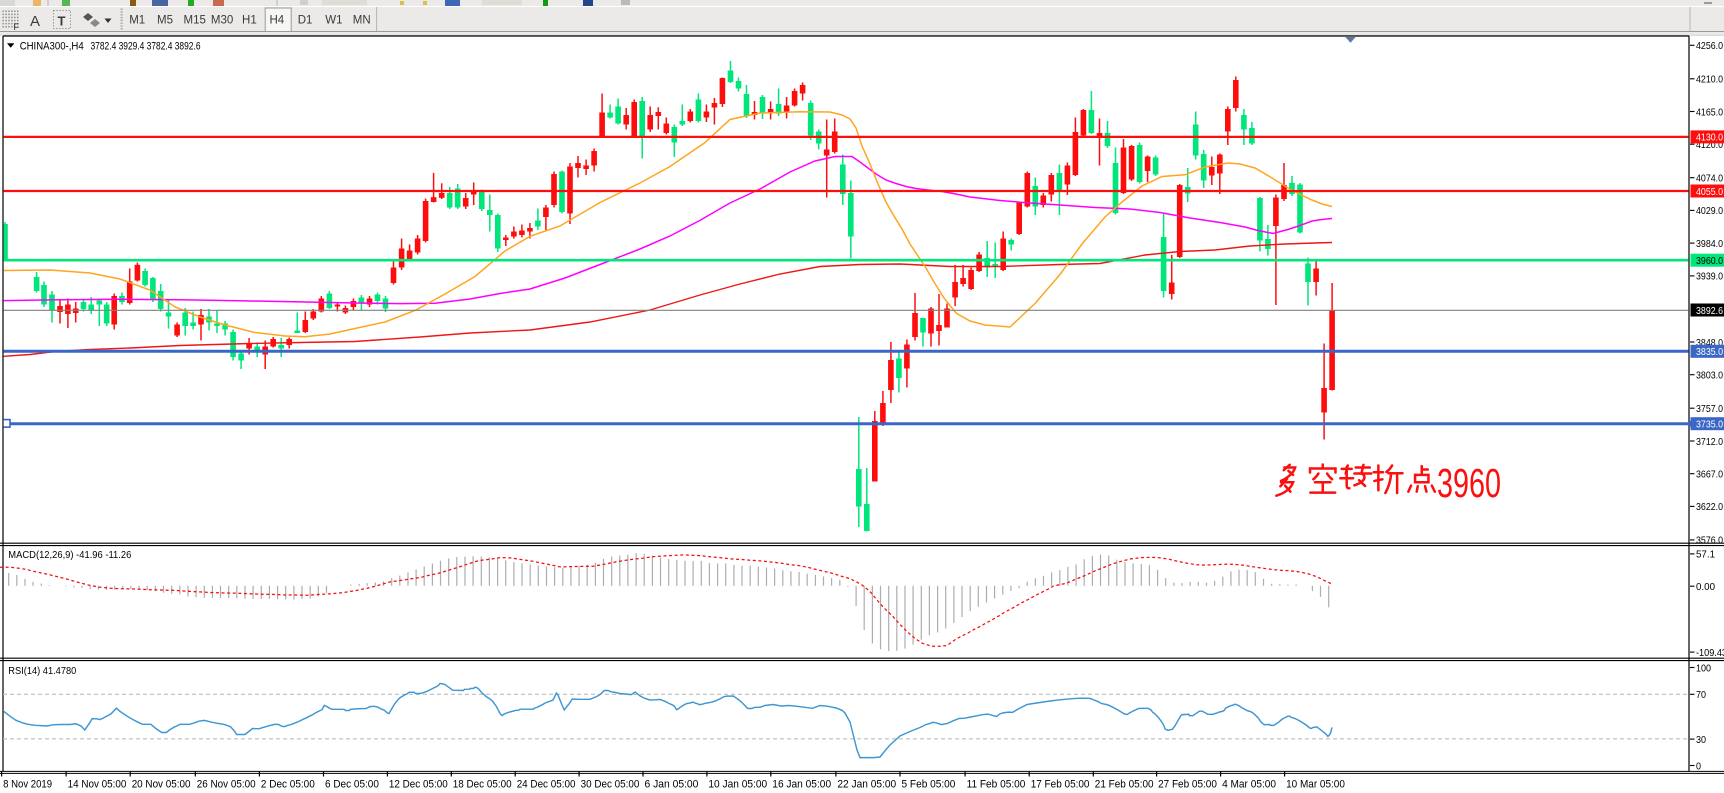 The width and height of the screenshot is (1724, 793). Describe the element at coordinates (1709, 192) in the screenshot. I see `svg-text: 4055.0` at that location.